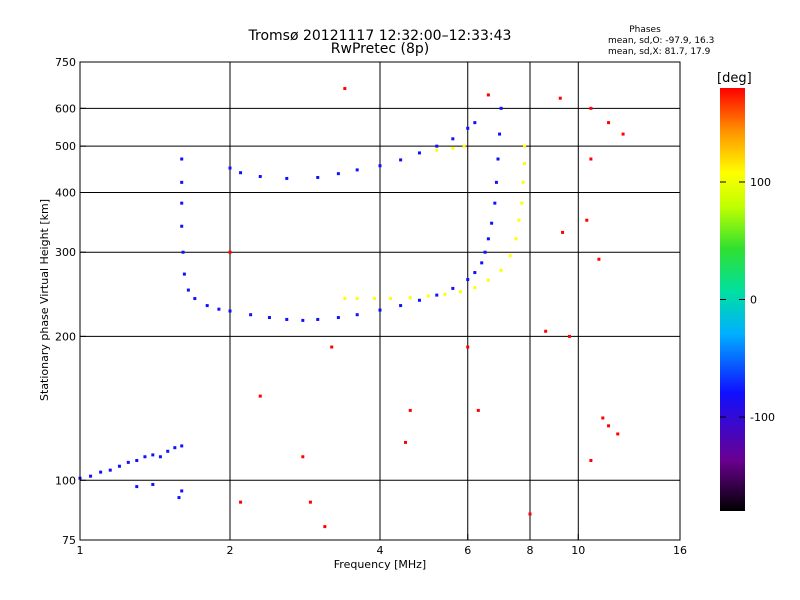 The image size is (800, 600). Describe the element at coordinates (380, 550) in the screenshot. I see `x-tick-label: 4` at that location.